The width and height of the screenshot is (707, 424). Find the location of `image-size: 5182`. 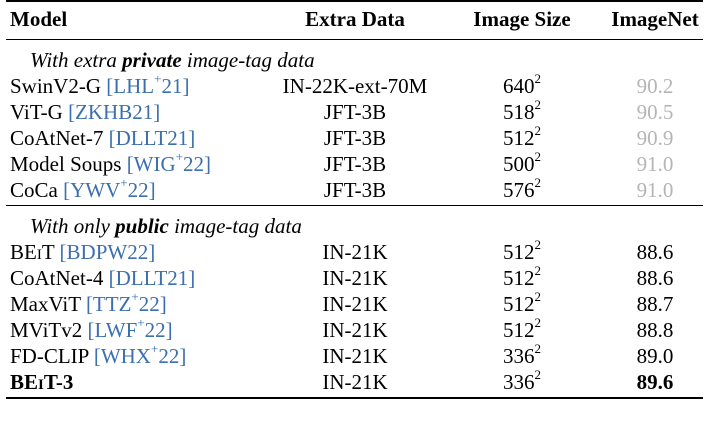

image-size: 5182 is located at coordinates (522, 111).